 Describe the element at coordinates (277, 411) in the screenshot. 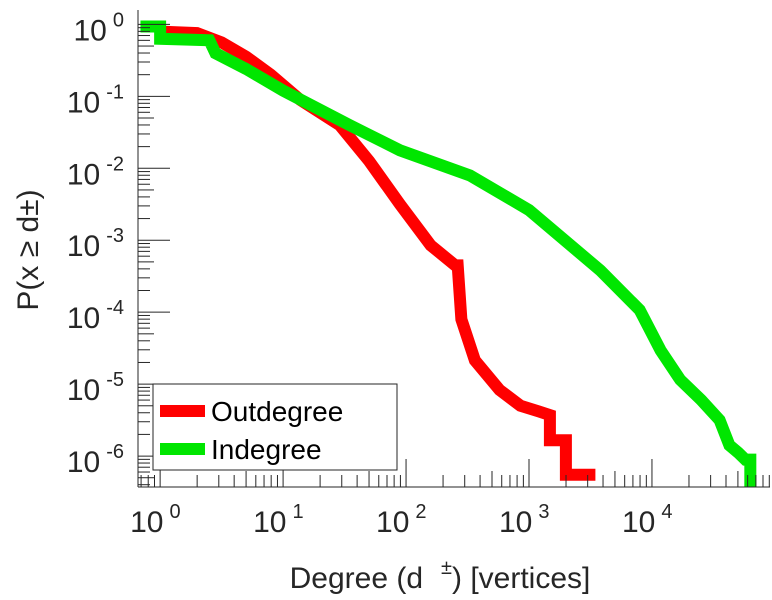

I see `legend-label-outdegree: Outdegree` at that location.